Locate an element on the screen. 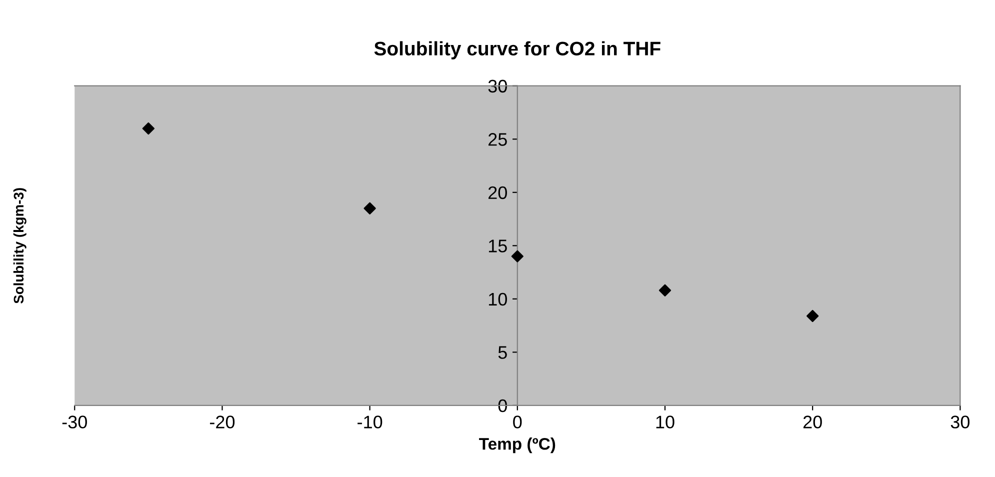  x-tick-label: -10 is located at coordinates (370, 422).